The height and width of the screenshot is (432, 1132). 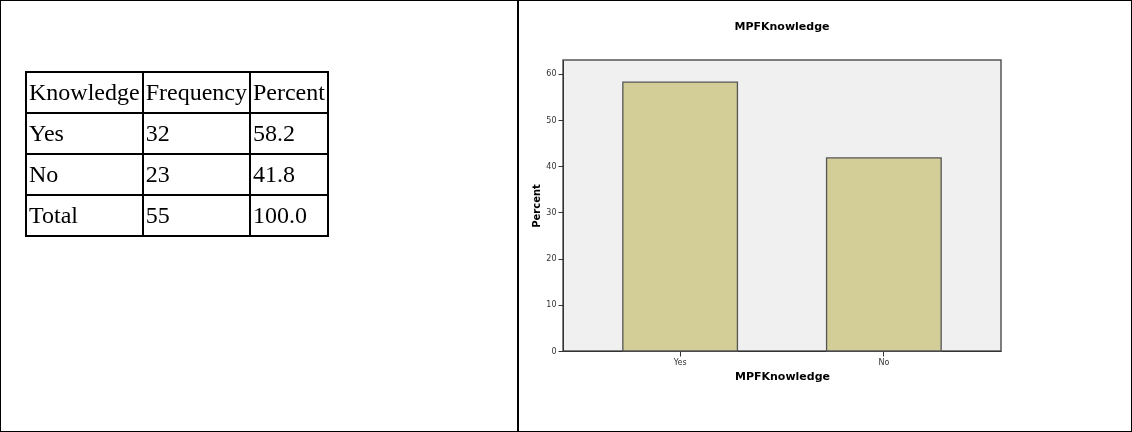 What do you see at coordinates (782, 26) in the screenshot?
I see `chart-title: MPFKnowledge` at bounding box center [782, 26].